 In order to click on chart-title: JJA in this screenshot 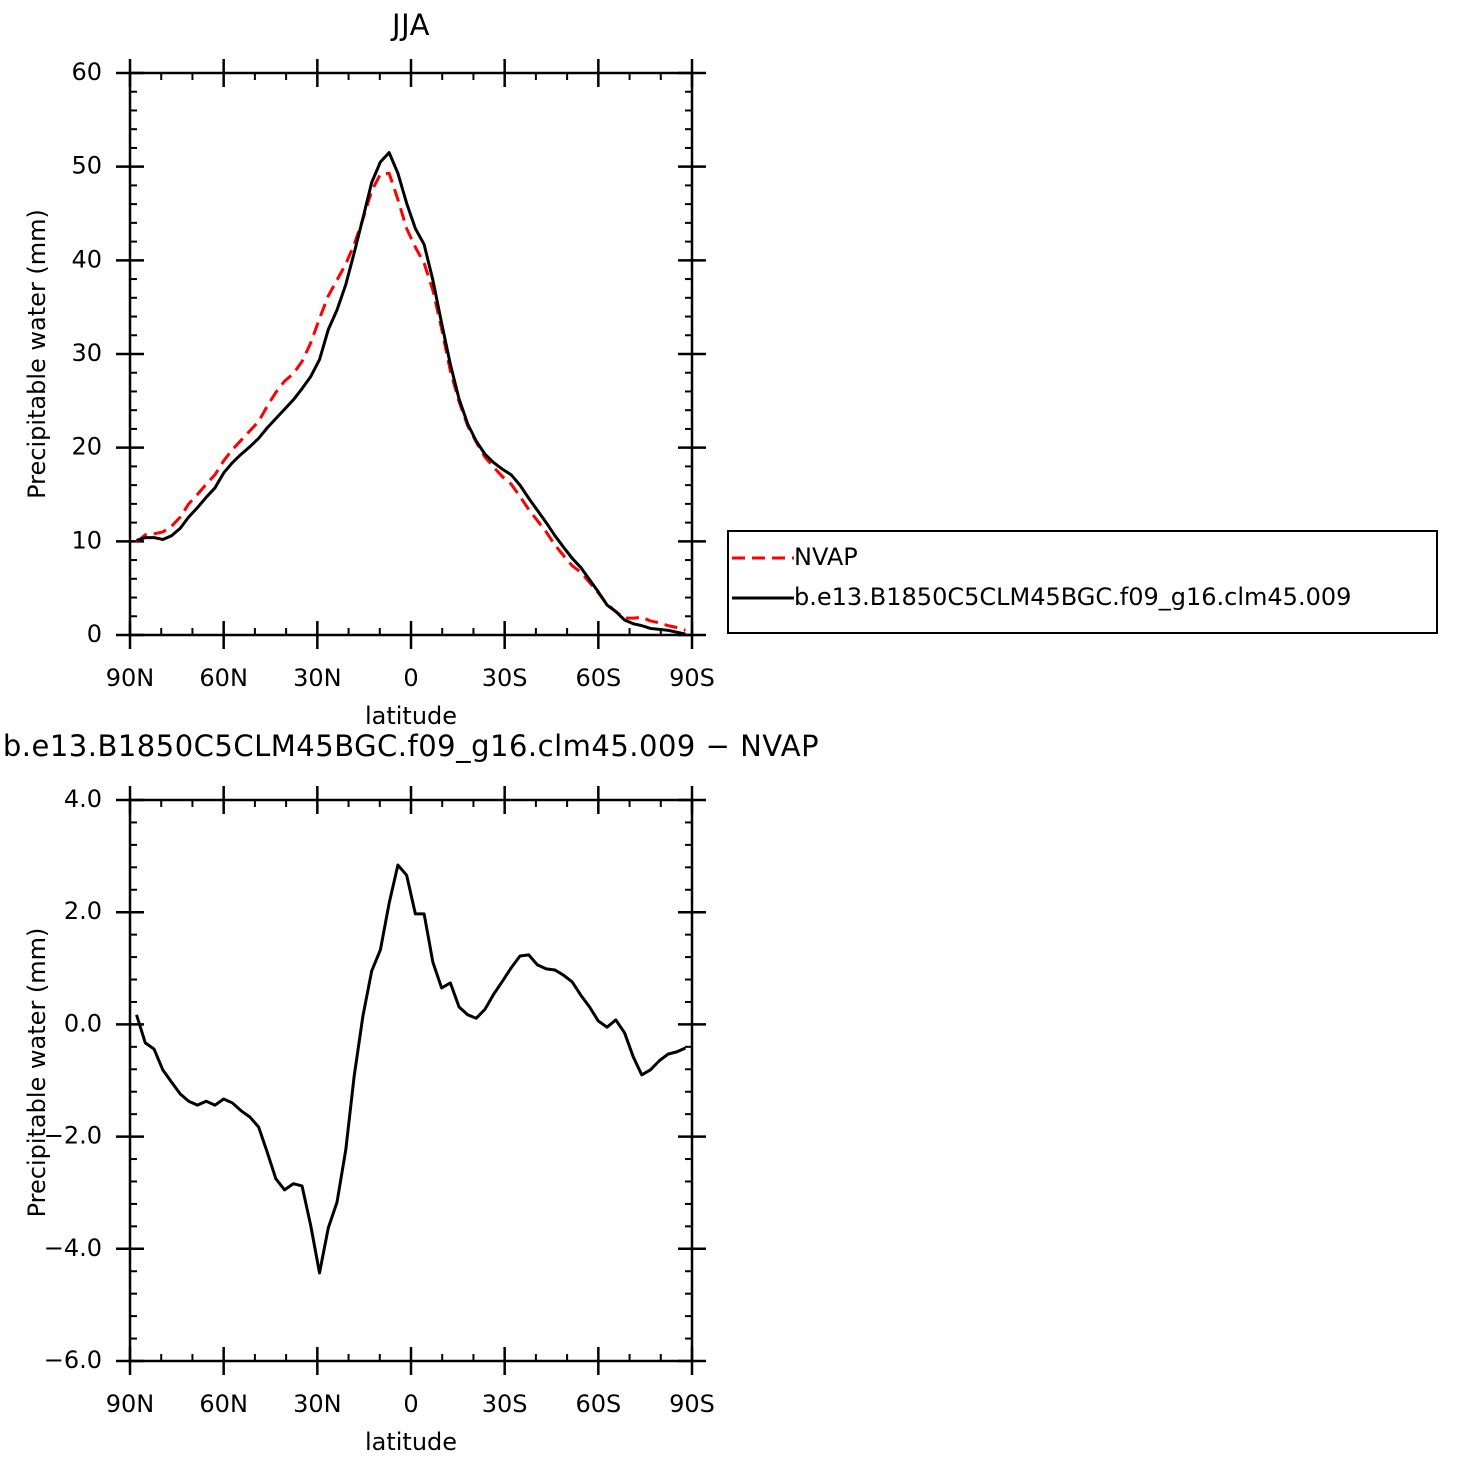, I will do `click(410, 25)`.